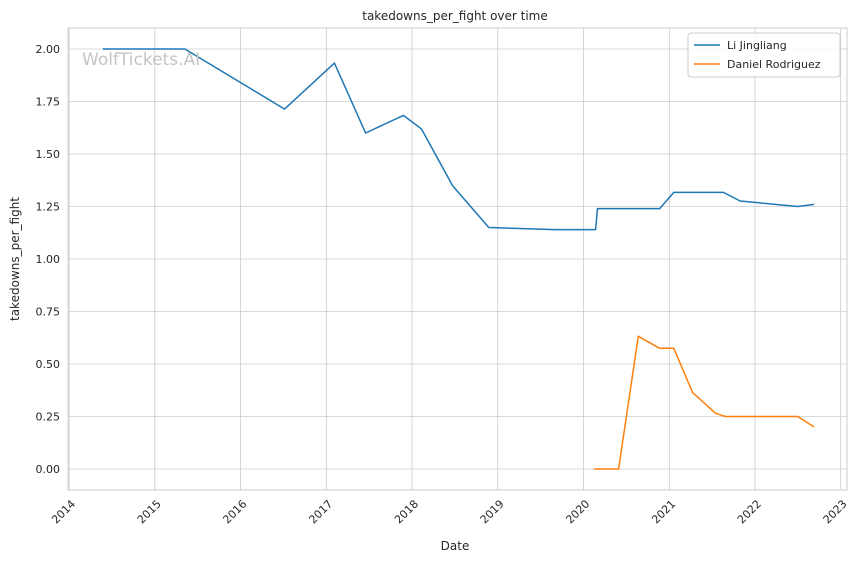 The image size is (859, 561). Describe the element at coordinates (406, 511) in the screenshot. I see `x-tick-label: 2018` at that location.